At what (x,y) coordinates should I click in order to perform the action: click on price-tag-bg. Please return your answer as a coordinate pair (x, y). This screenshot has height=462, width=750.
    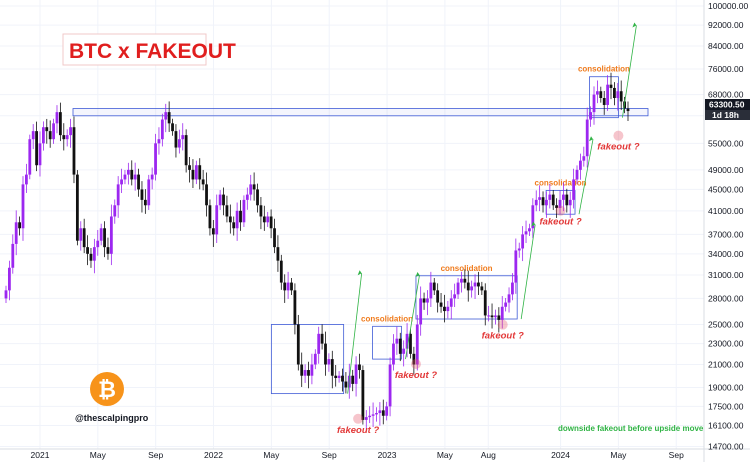
    Looking at the image, I should click on (727, 104).